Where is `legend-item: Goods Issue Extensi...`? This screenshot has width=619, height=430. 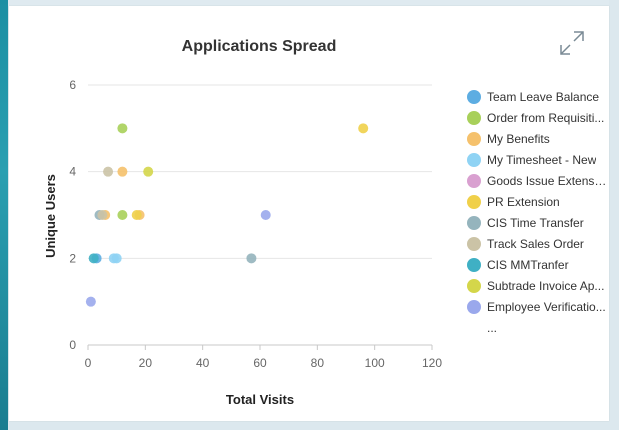 legend-item: Goods Issue Extensi... is located at coordinates (538, 180).